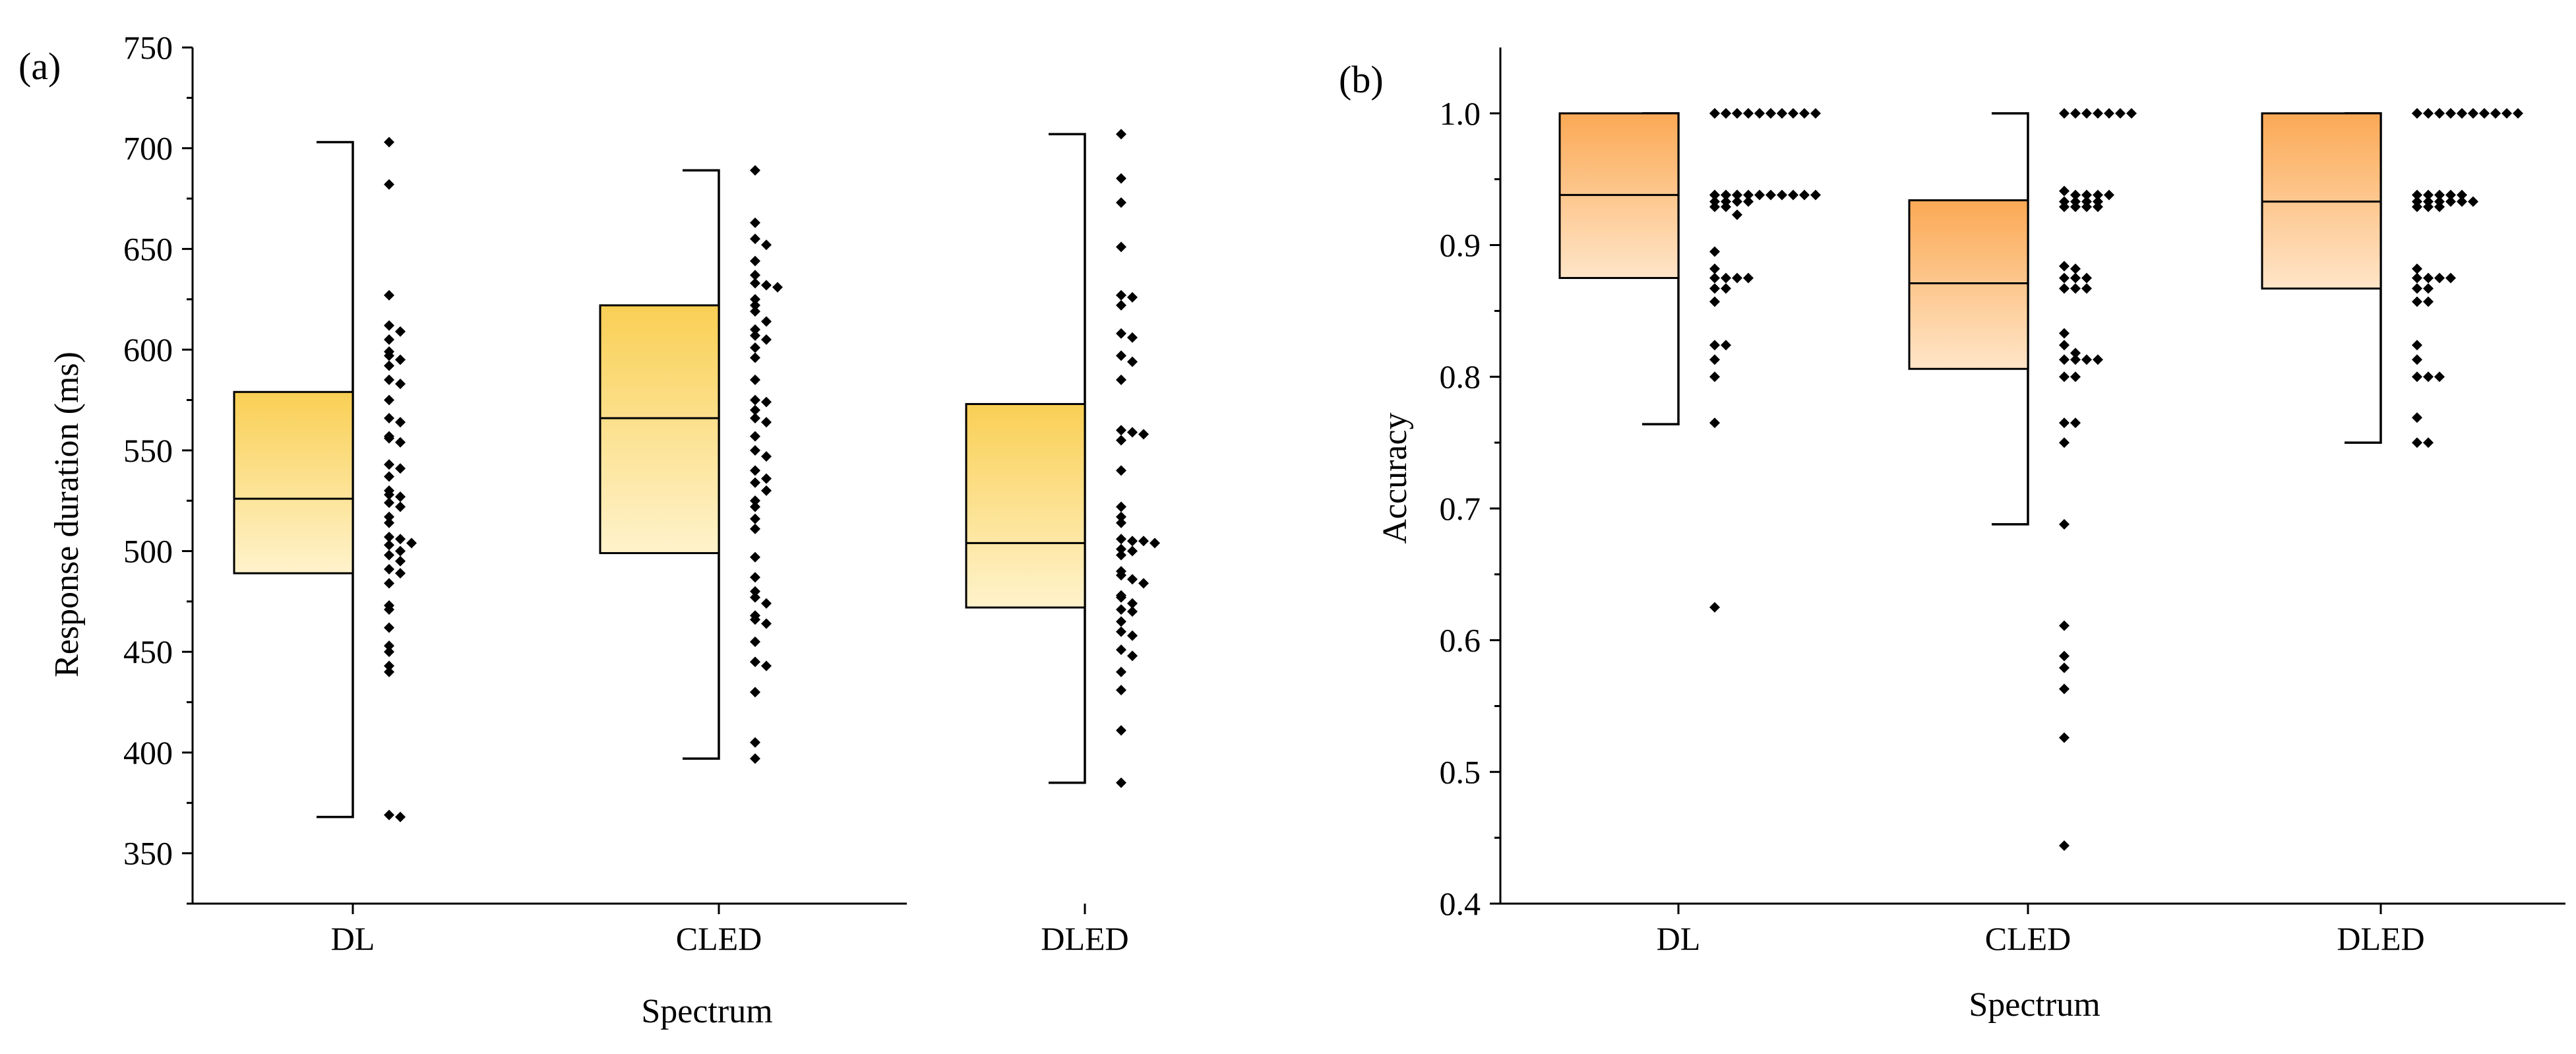 Image resolution: width=2576 pixels, height=1054 pixels. Describe the element at coordinates (148, 551) in the screenshot. I see `y-tick-label: 500` at that location.